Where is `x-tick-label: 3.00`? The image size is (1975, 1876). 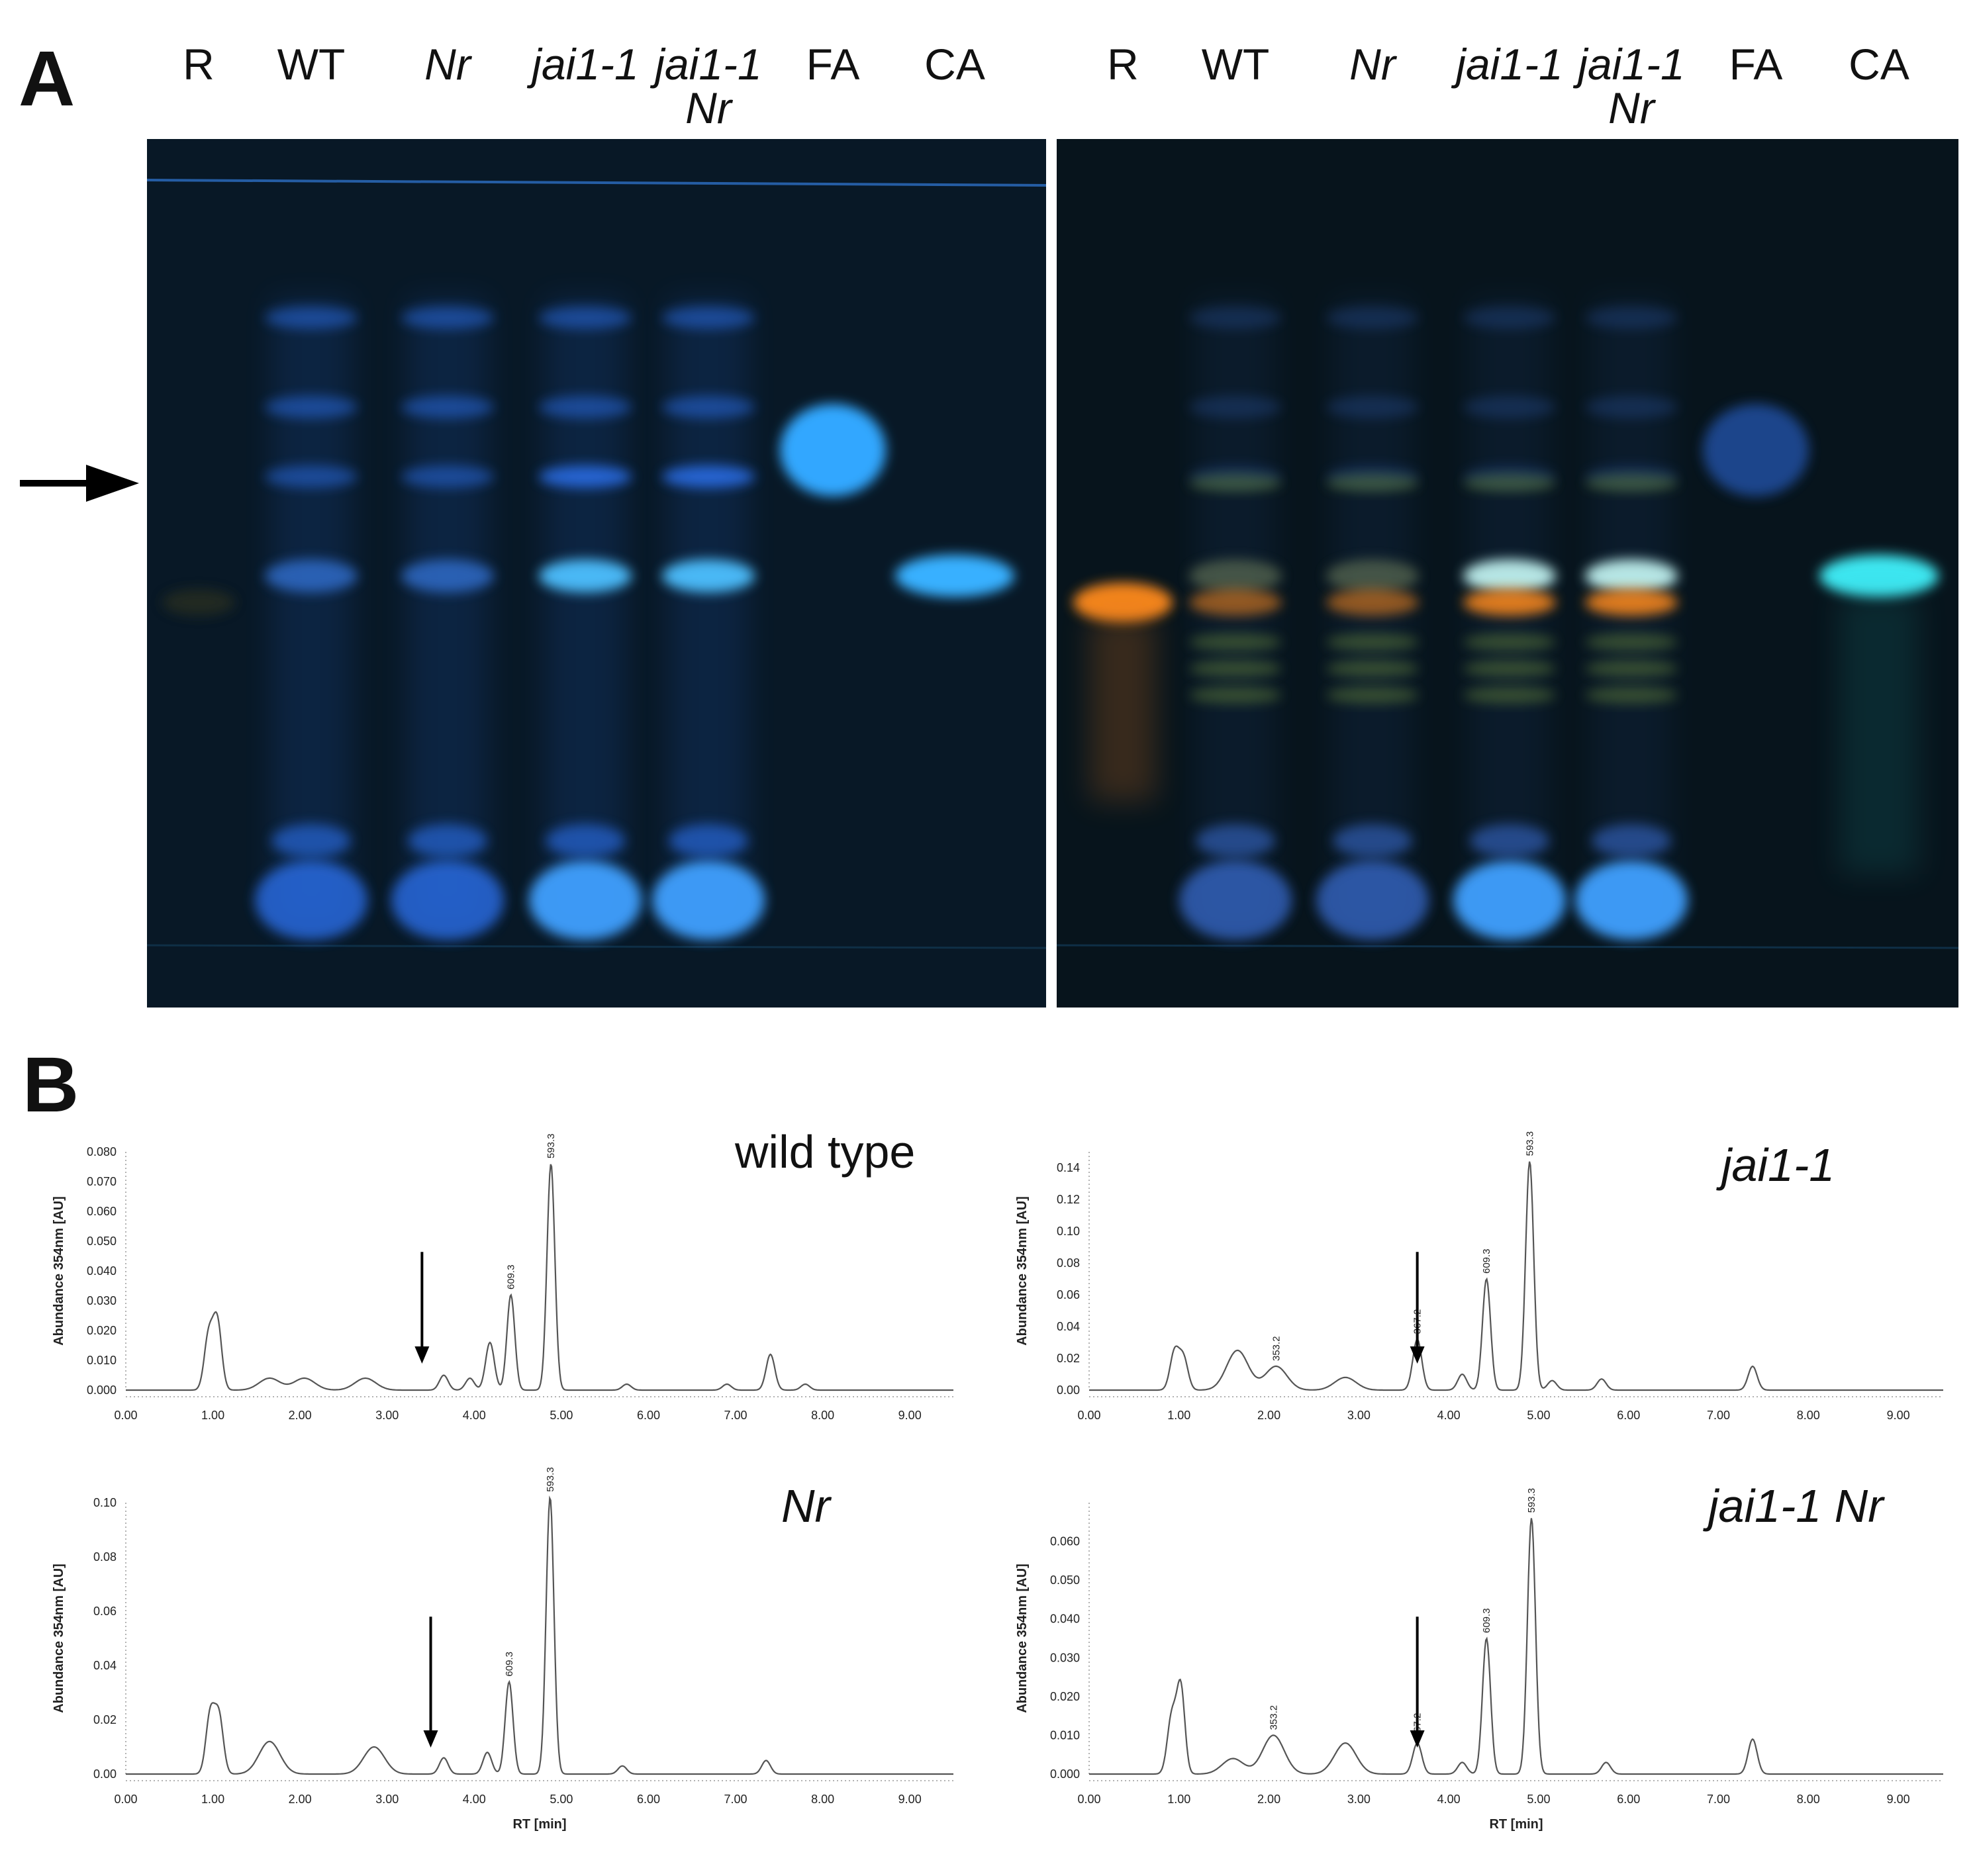
x-tick-label: 3.00 is located at coordinates (1359, 1415).